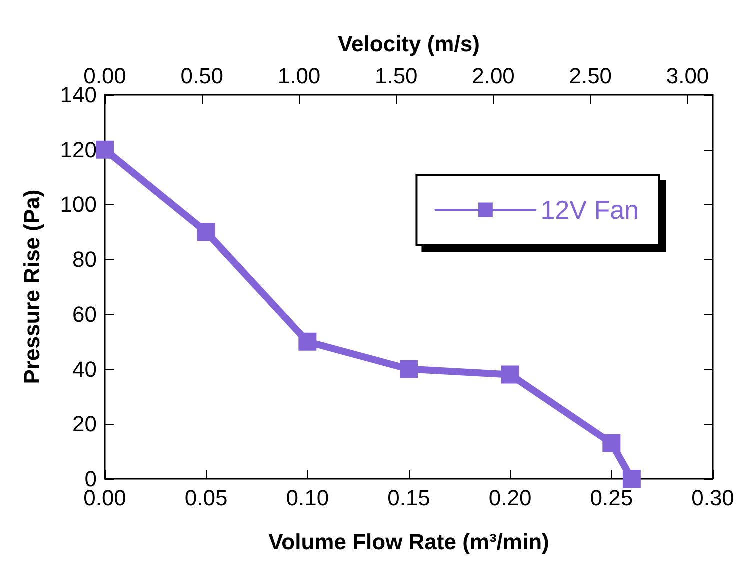 The width and height of the screenshot is (744, 587). Describe the element at coordinates (590, 210) in the screenshot. I see `legend-label: 12V Fan` at that location.